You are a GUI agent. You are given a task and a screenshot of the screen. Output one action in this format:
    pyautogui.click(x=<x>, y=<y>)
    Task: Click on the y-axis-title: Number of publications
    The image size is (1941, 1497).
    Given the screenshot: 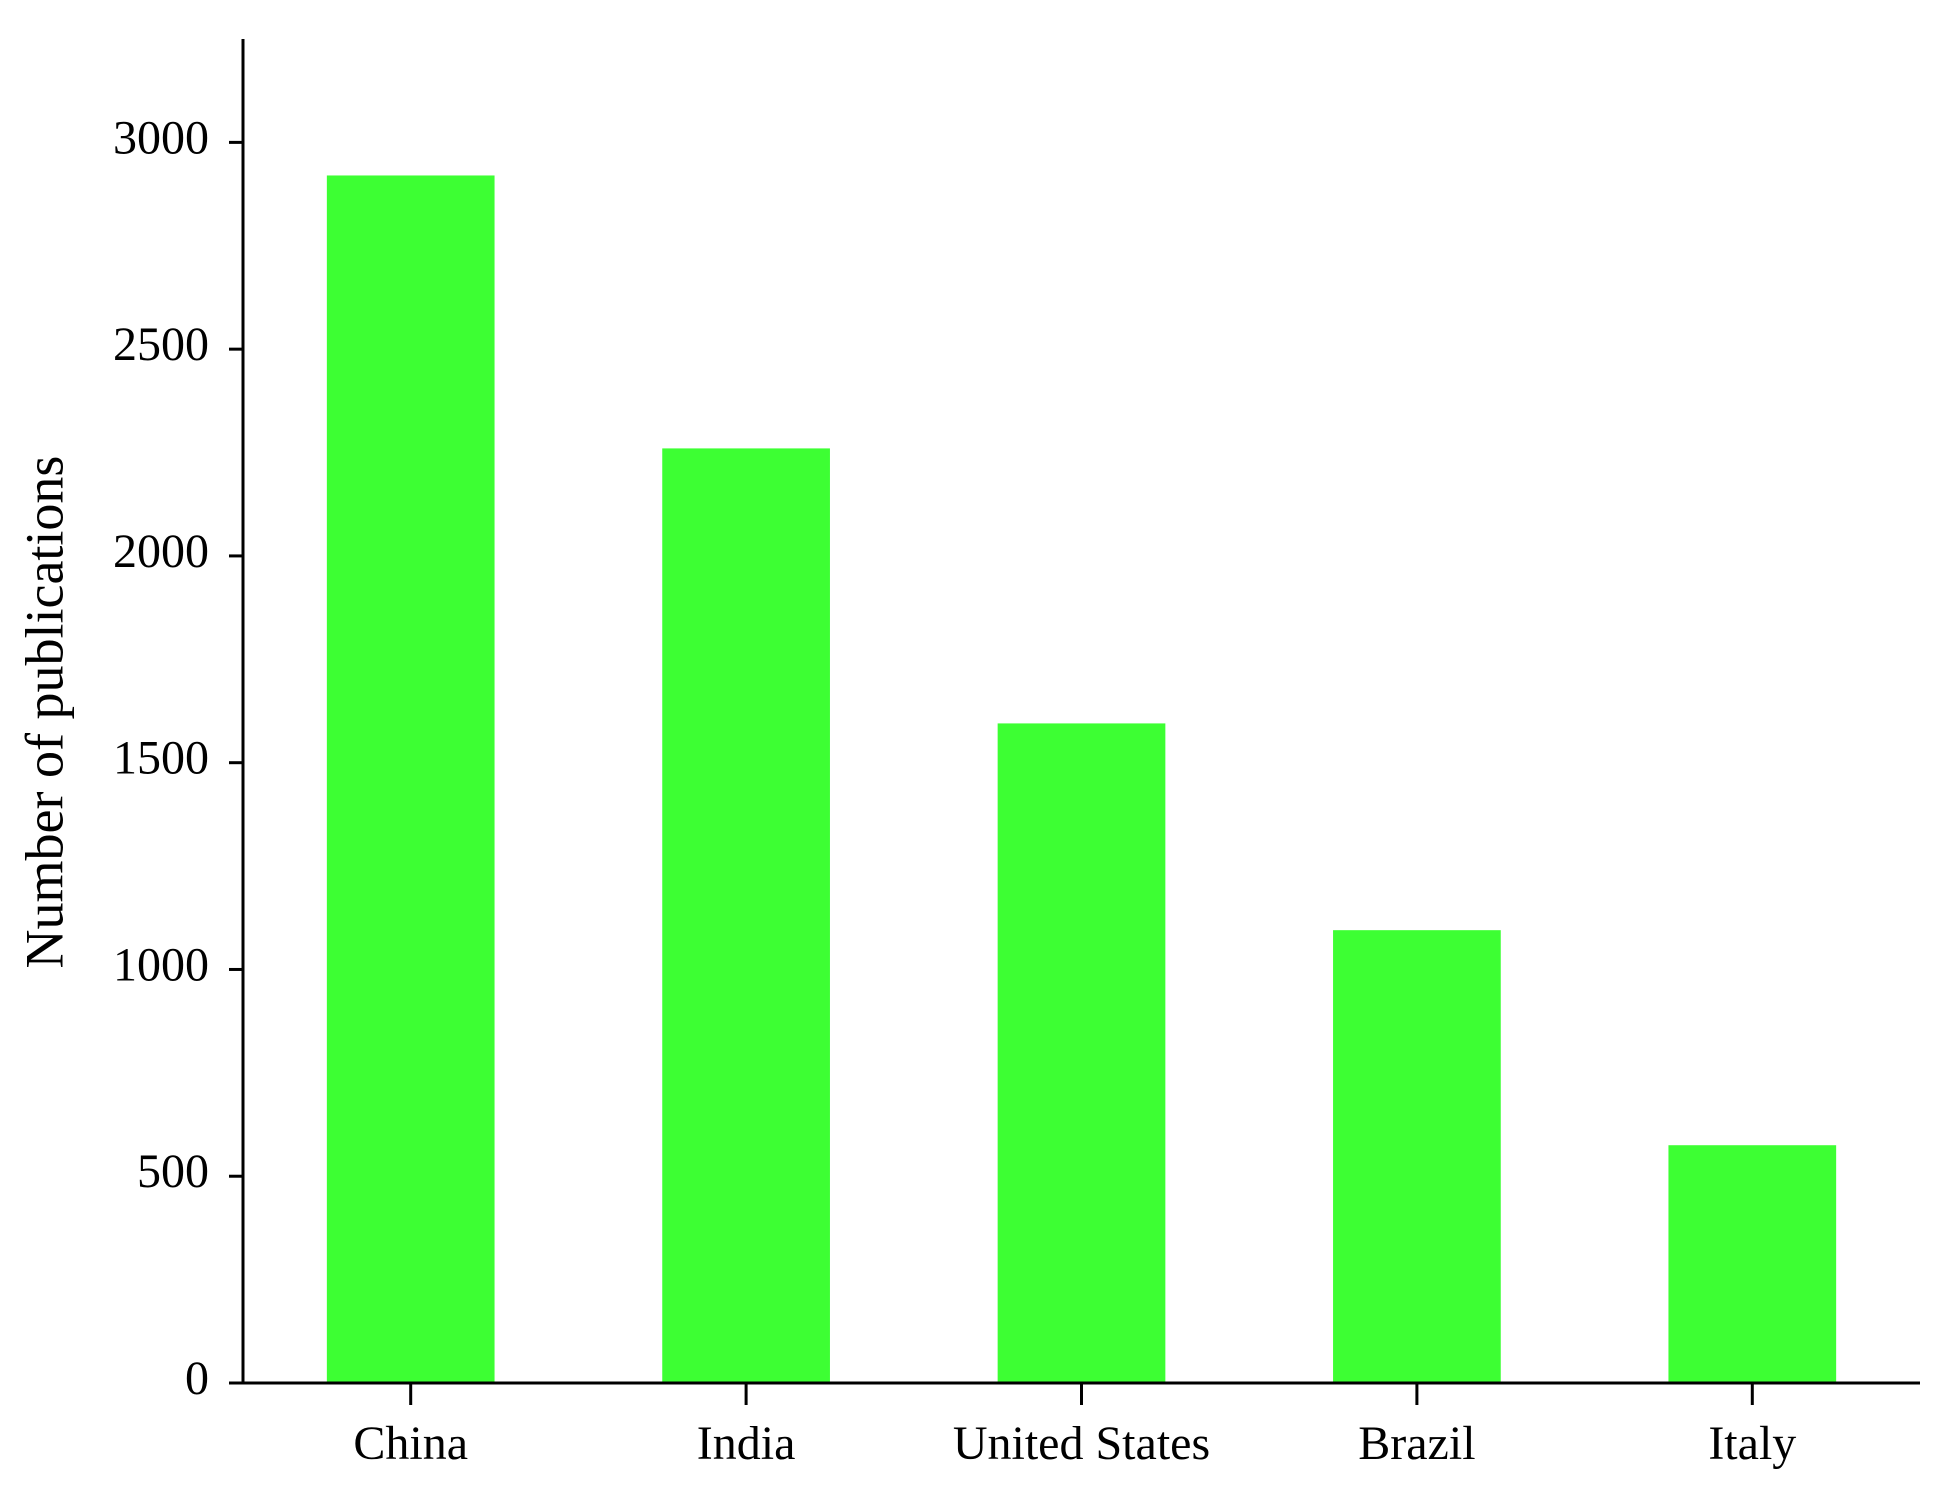 What is the action you would take?
    pyautogui.click(x=44, y=712)
    